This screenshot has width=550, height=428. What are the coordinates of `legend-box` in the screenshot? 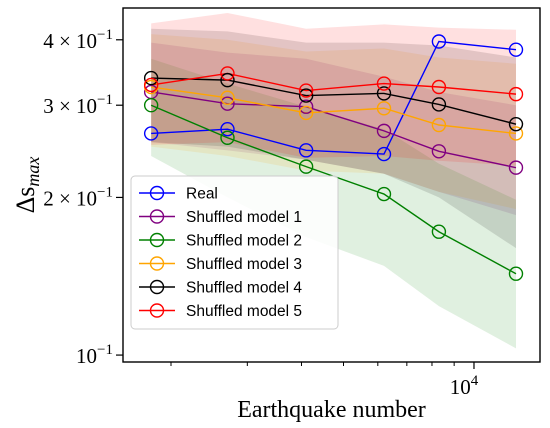 It's located at (234, 252).